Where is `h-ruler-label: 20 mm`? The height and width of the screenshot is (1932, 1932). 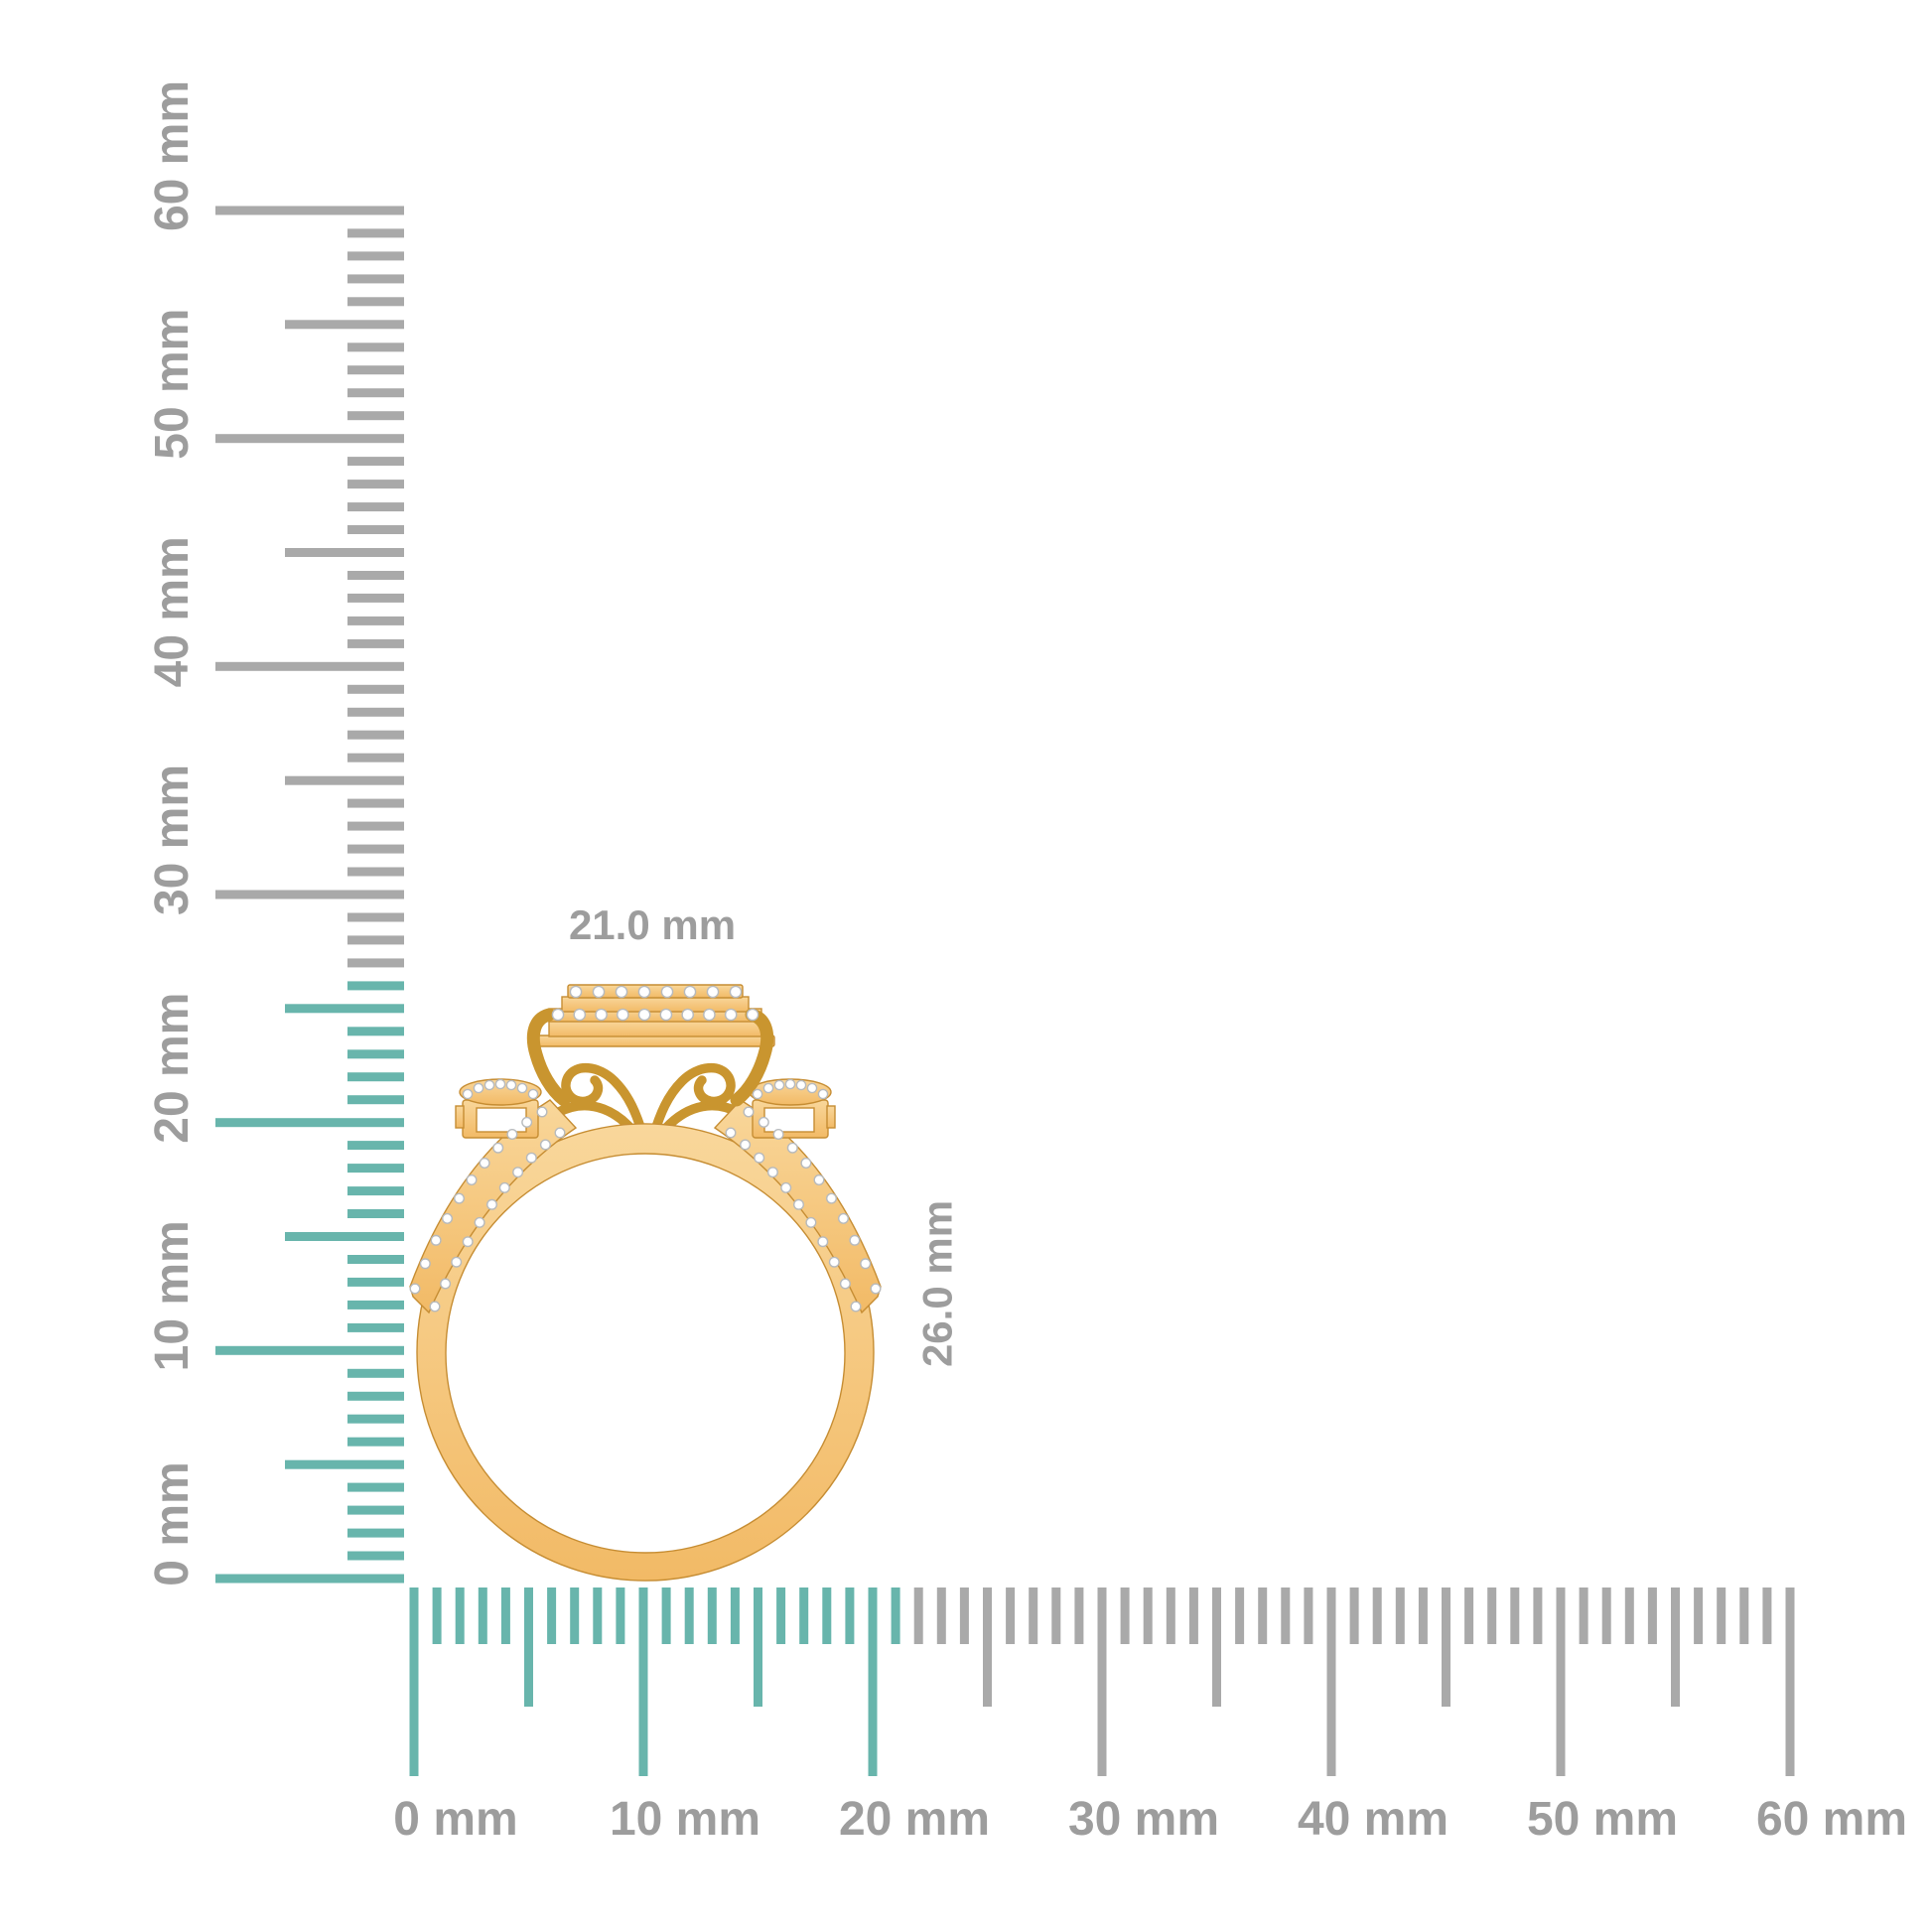 h-ruler-label: 20 mm is located at coordinates (914, 1820).